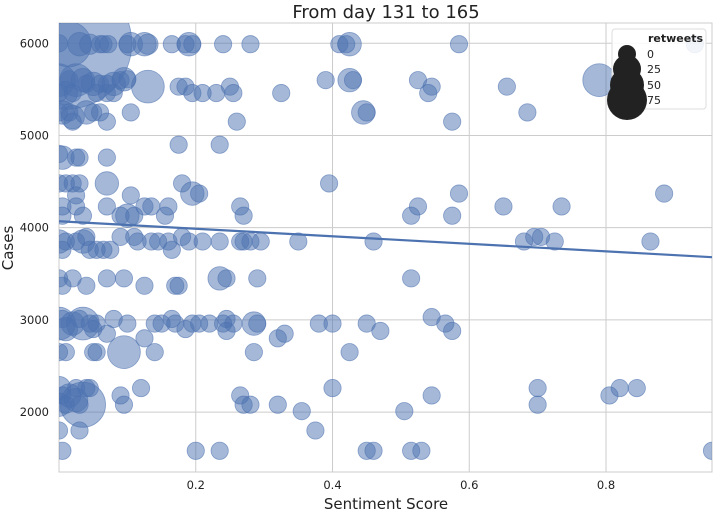  What do you see at coordinates (332, 485) in the screenshot?
I see `x-tick-label: 0.4` at bounding box center [332, 485].